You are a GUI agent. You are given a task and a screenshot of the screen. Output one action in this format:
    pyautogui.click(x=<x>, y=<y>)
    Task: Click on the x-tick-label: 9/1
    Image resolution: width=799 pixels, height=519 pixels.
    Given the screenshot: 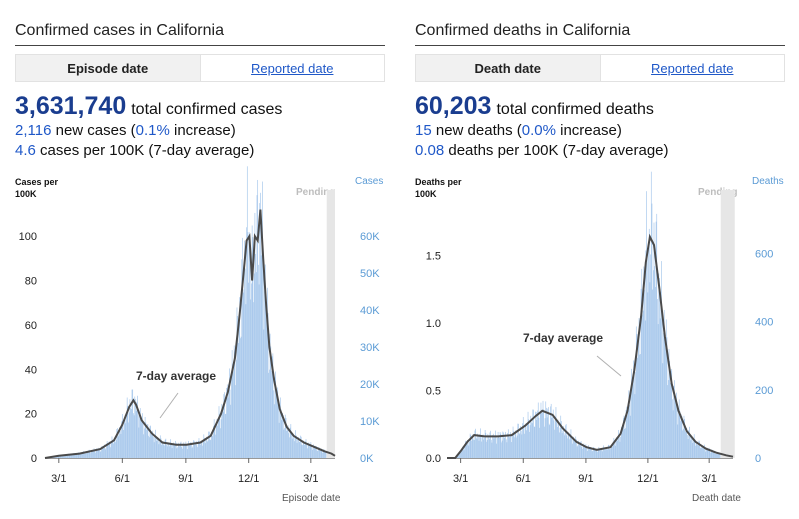 What is the action you would take?
    pyautogui.click(x=585, y=479)
    